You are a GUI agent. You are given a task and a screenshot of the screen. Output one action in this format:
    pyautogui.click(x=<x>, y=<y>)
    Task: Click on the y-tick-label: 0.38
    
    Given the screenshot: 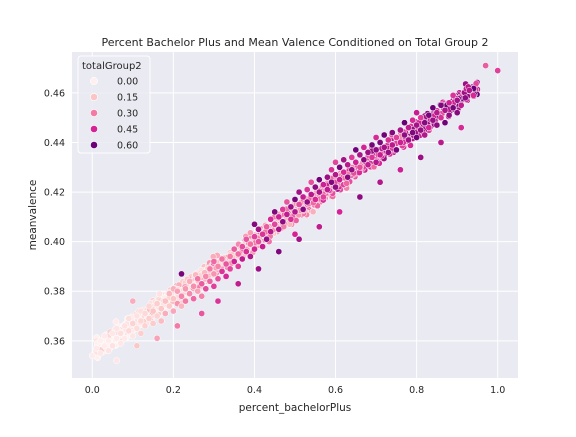 What is the action you would take?
    pyautogui.click(x=54, y=292)
    